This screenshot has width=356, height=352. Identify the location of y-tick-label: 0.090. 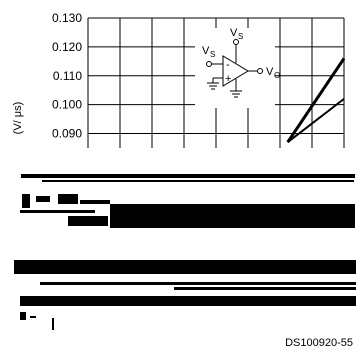
(67, 134).